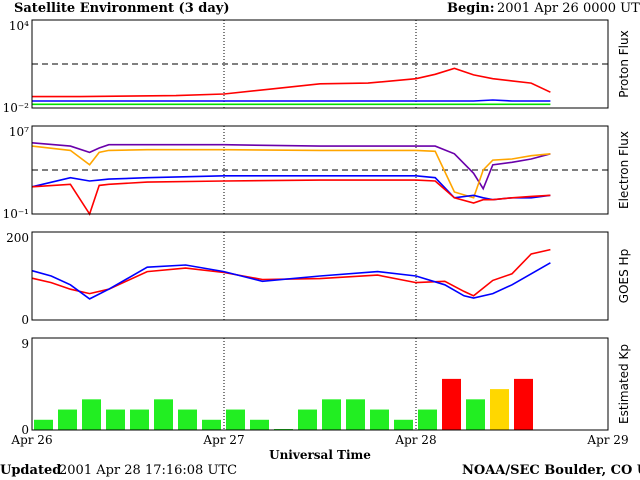 The width and height of the screenshot is (640, 480). What do you see at coordinates (148, 470) in the screenshot?
I see `updated-value: 2001 Apr 28 17:16:08 UTC` at bounding box center [148, 470].